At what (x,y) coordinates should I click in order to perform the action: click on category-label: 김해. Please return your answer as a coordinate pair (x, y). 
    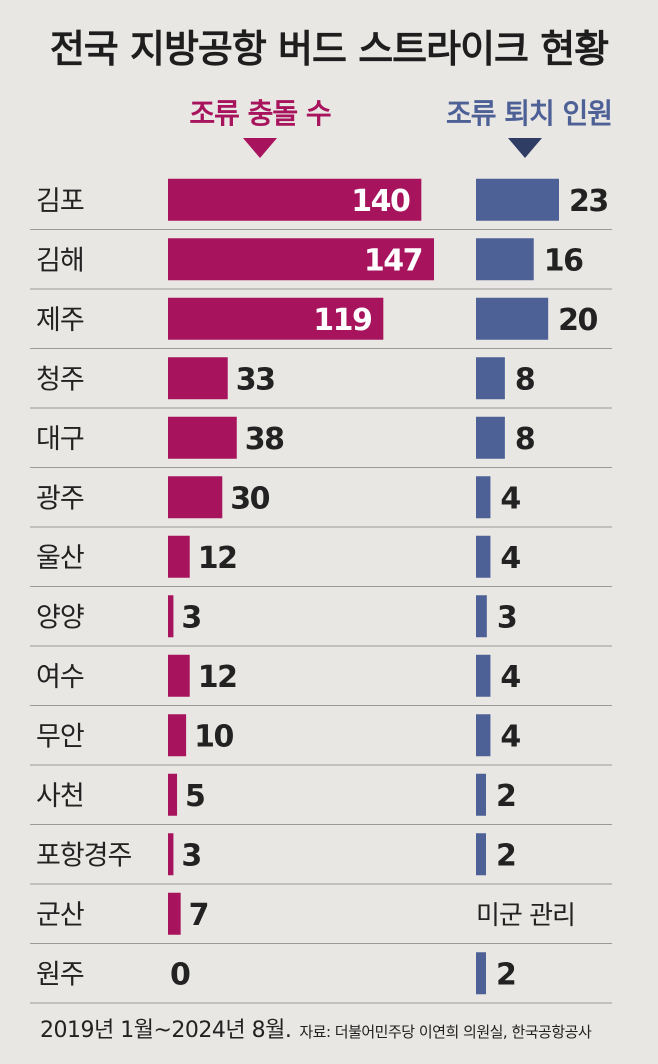
    Looking at the image, I should click on (60, 260).